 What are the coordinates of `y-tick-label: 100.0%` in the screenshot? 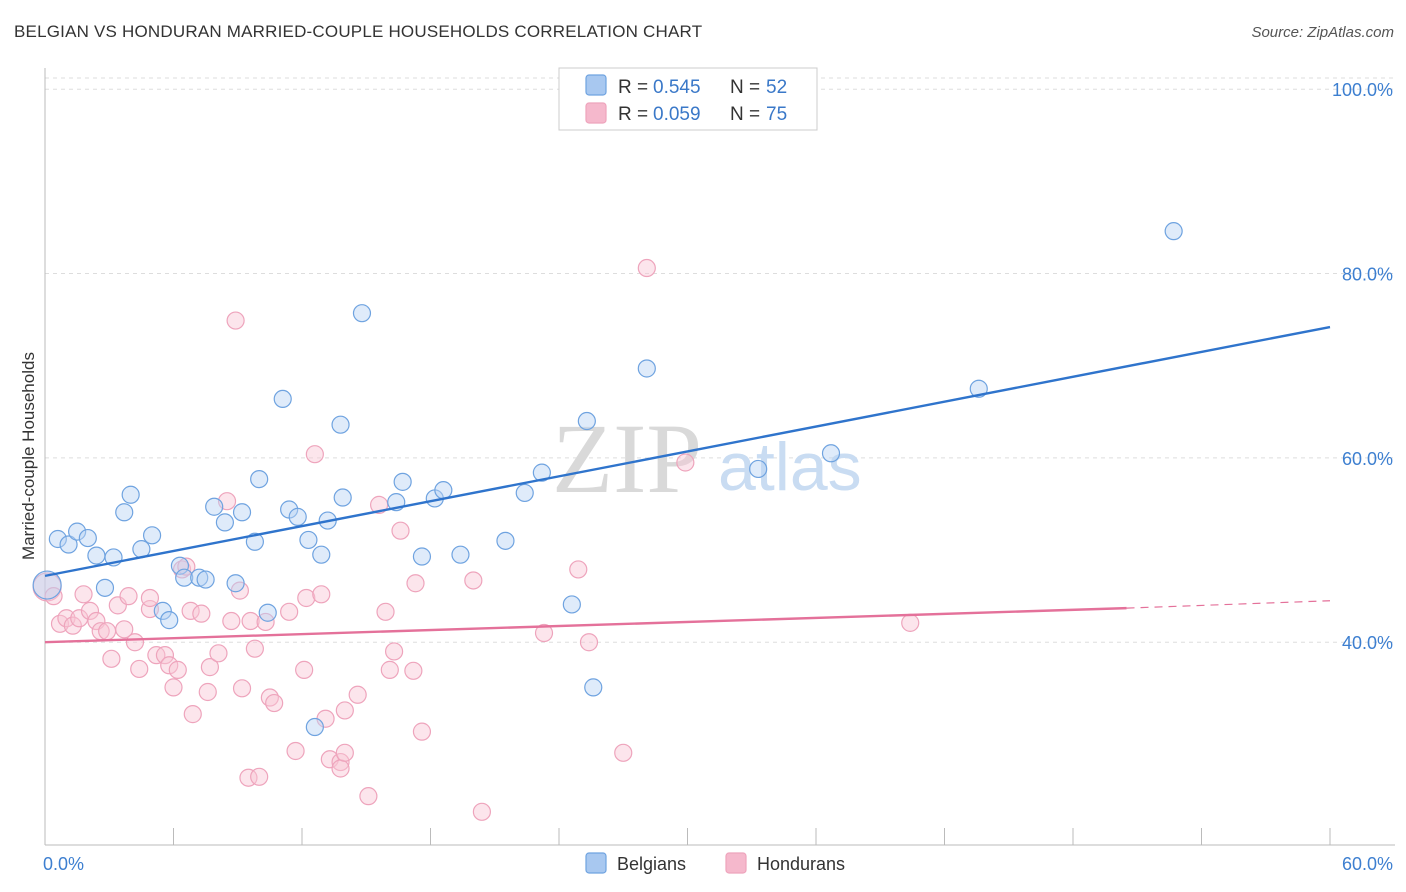 It's located at (1362, 90).